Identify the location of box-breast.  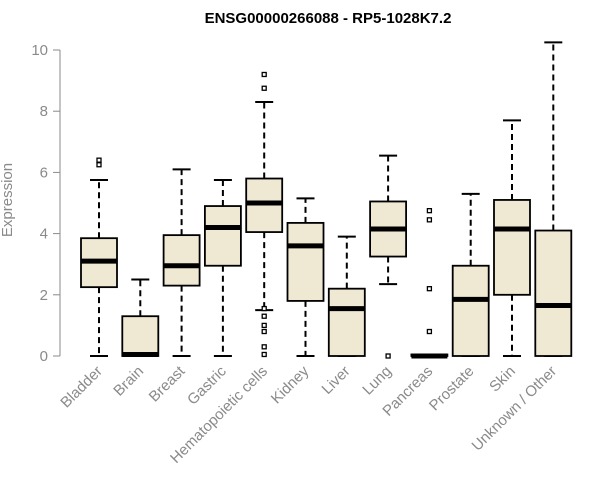
(181, 262).